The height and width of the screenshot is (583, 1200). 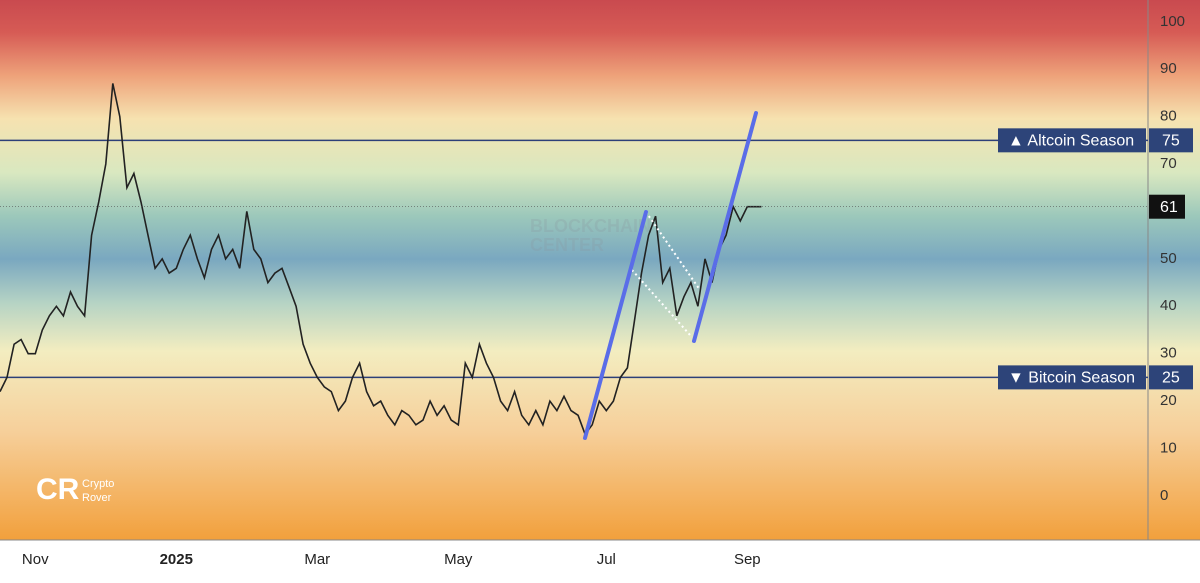 I want to click on y-tick-label: 20, so click(x=1168, y=400).